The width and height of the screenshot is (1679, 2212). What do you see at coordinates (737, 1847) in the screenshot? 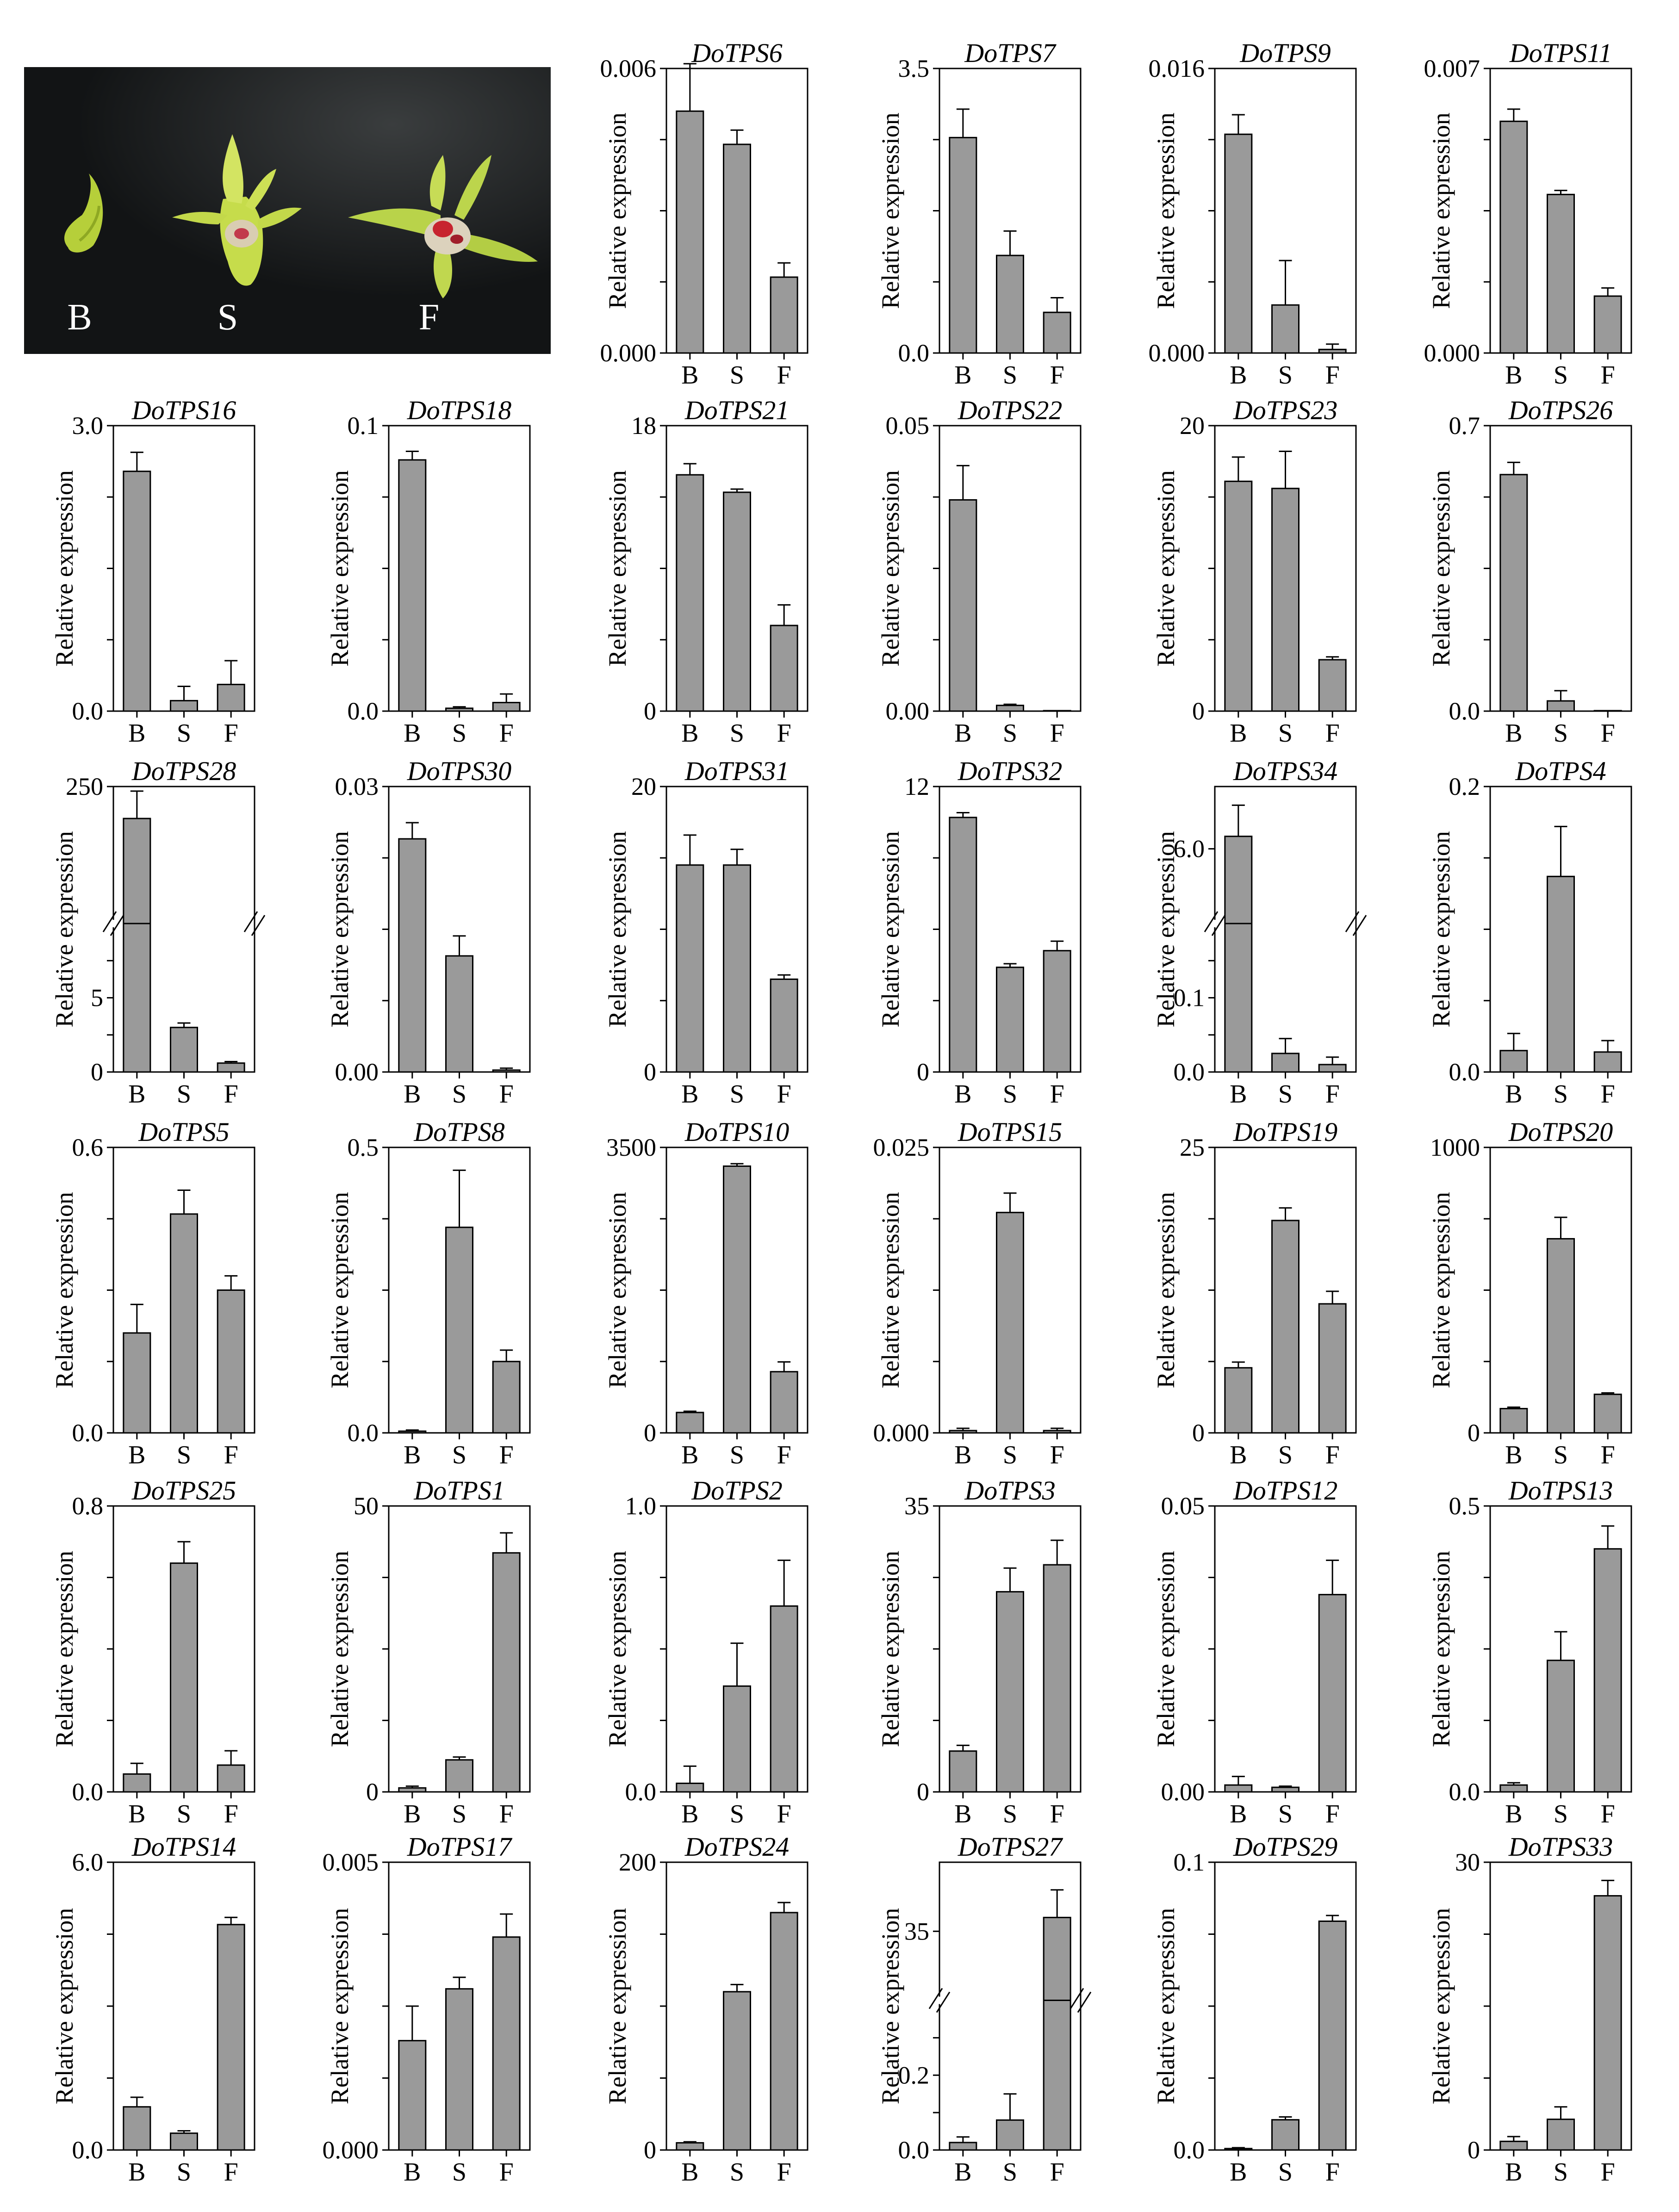
I see `chart-title: DoTPS24` at bounding box center [737, 1847].